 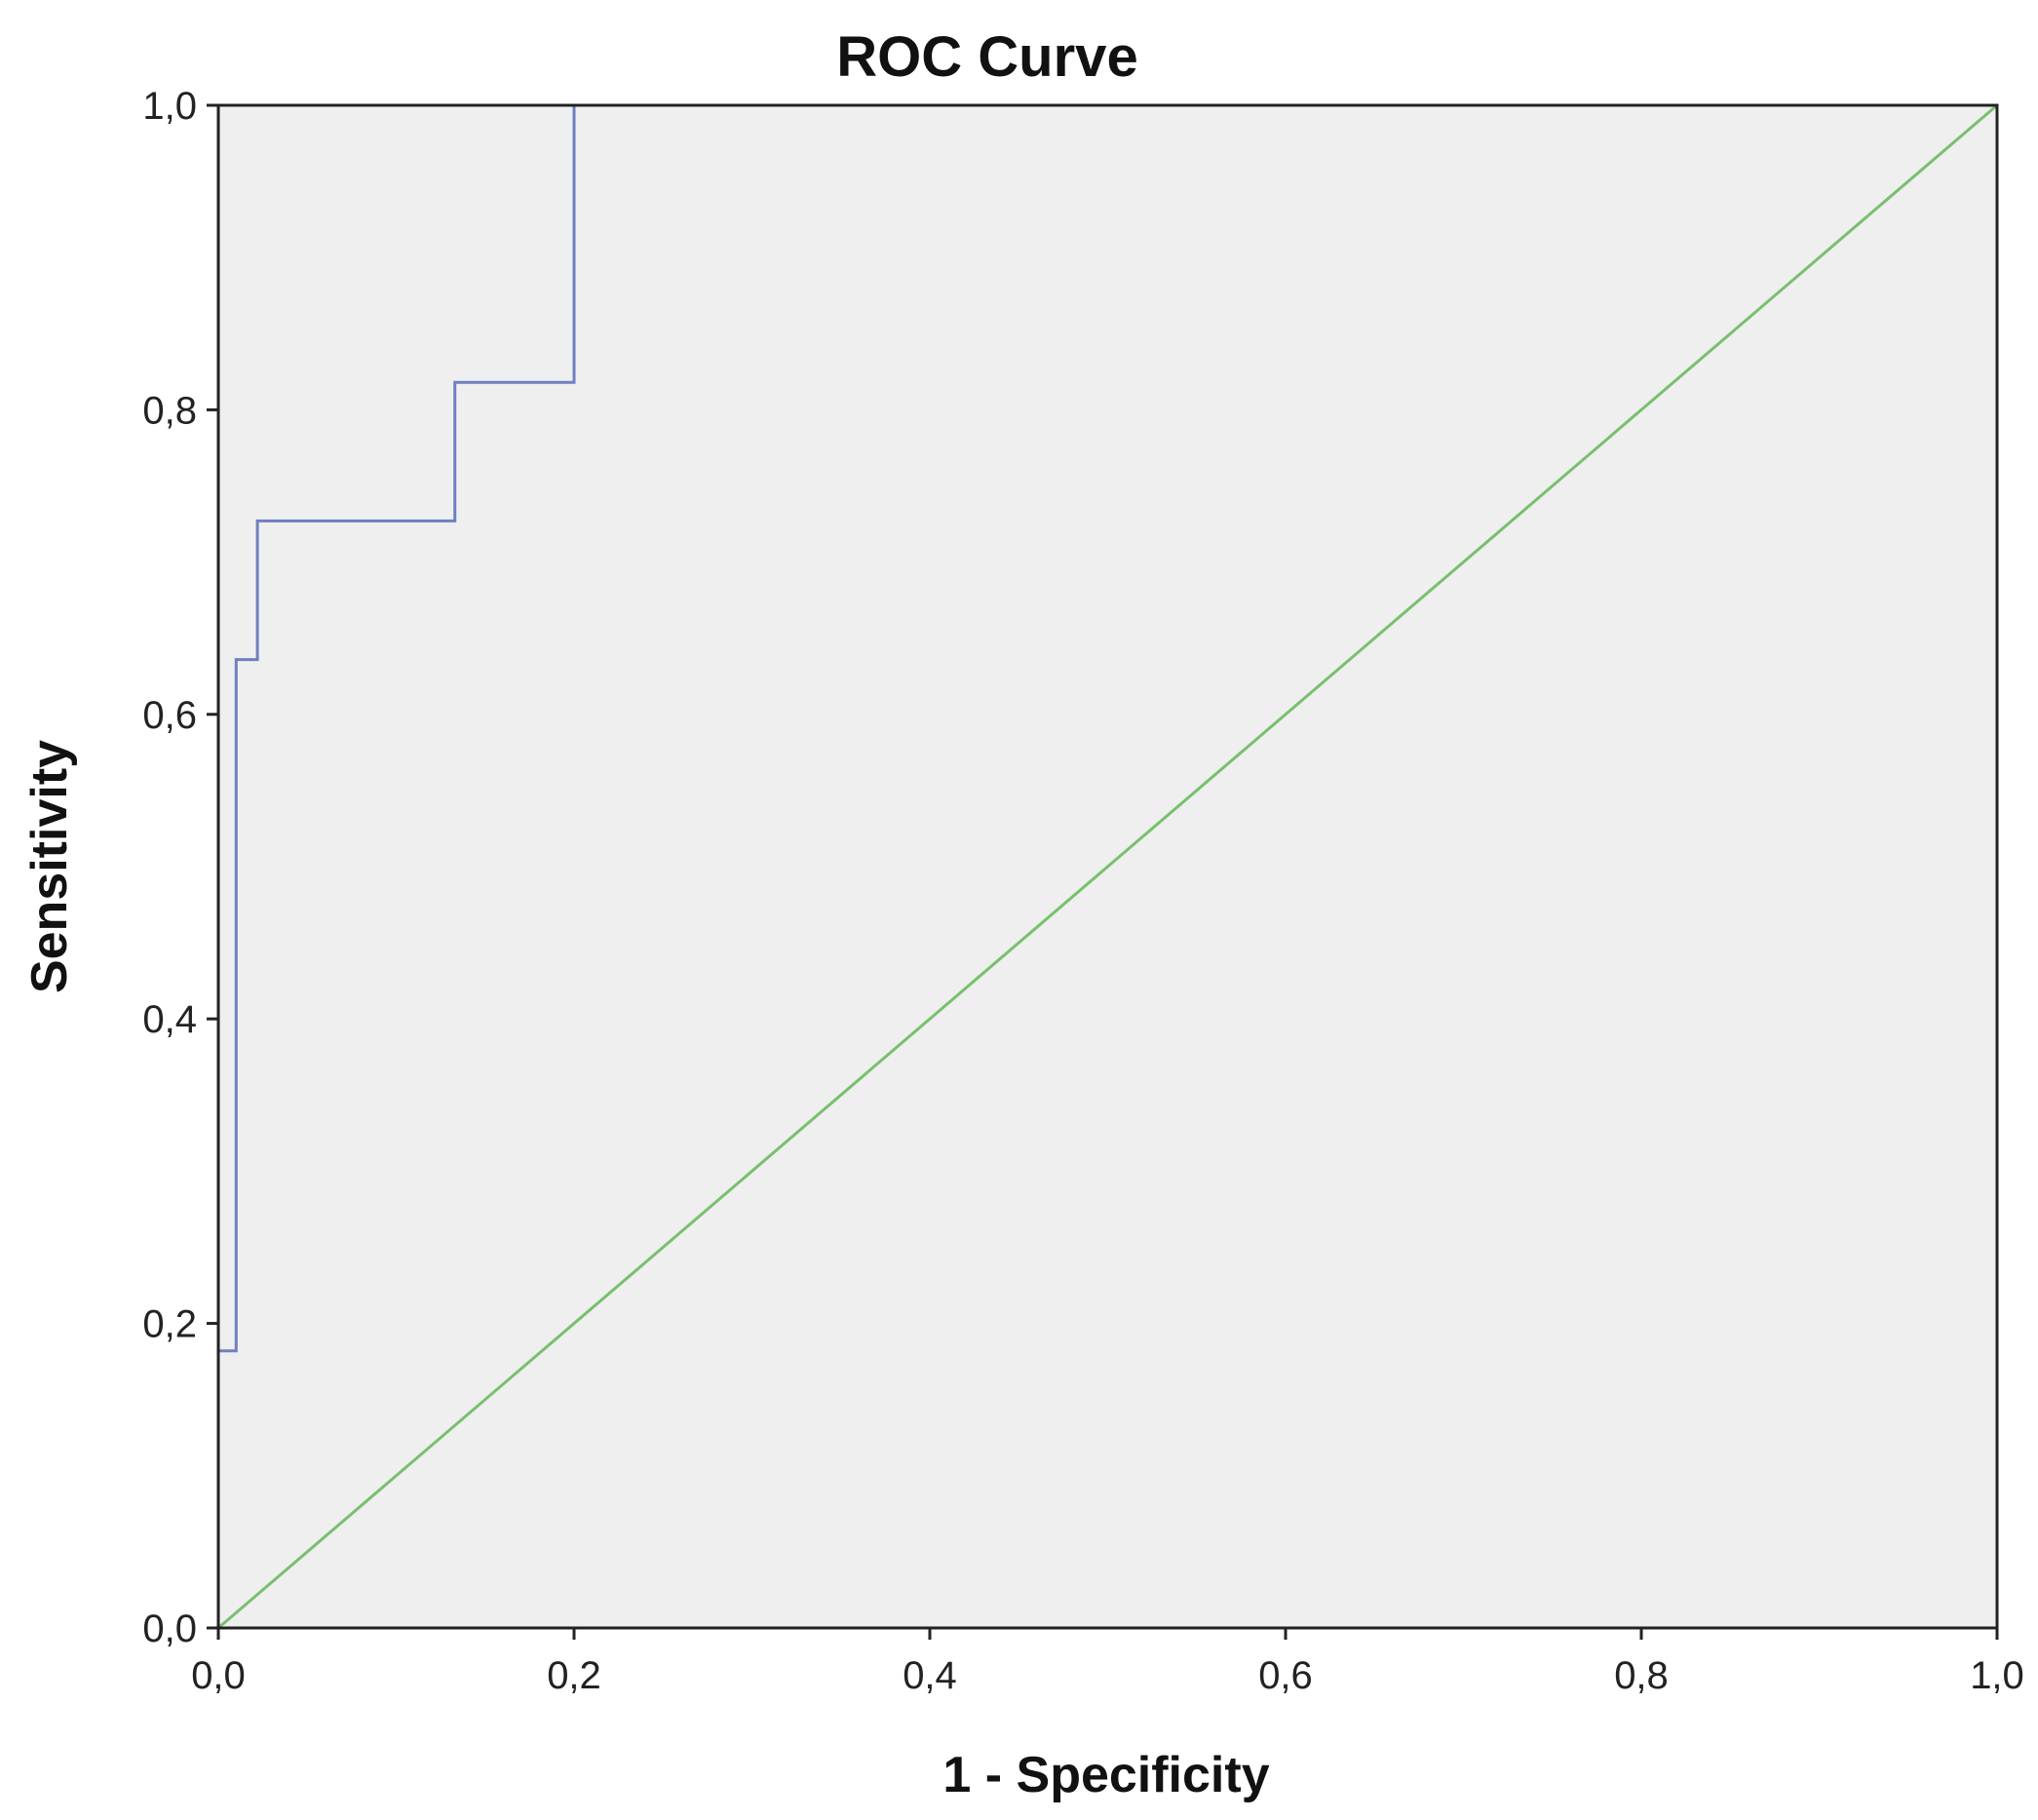 What do you see at coordinates (169, 1019) in the screenshot?
I see `y-tick-label: 0,4` at bounding box center [169, 1019].